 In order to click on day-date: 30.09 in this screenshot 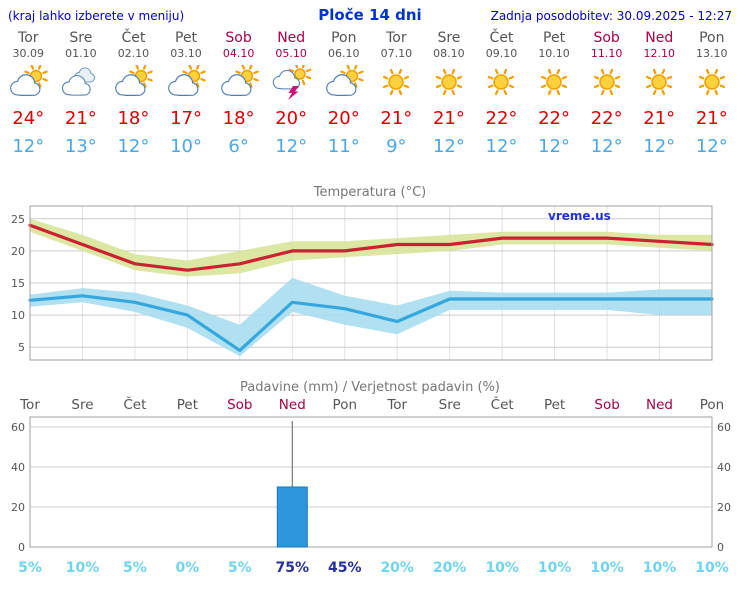, I will do `click(28, 53)`.